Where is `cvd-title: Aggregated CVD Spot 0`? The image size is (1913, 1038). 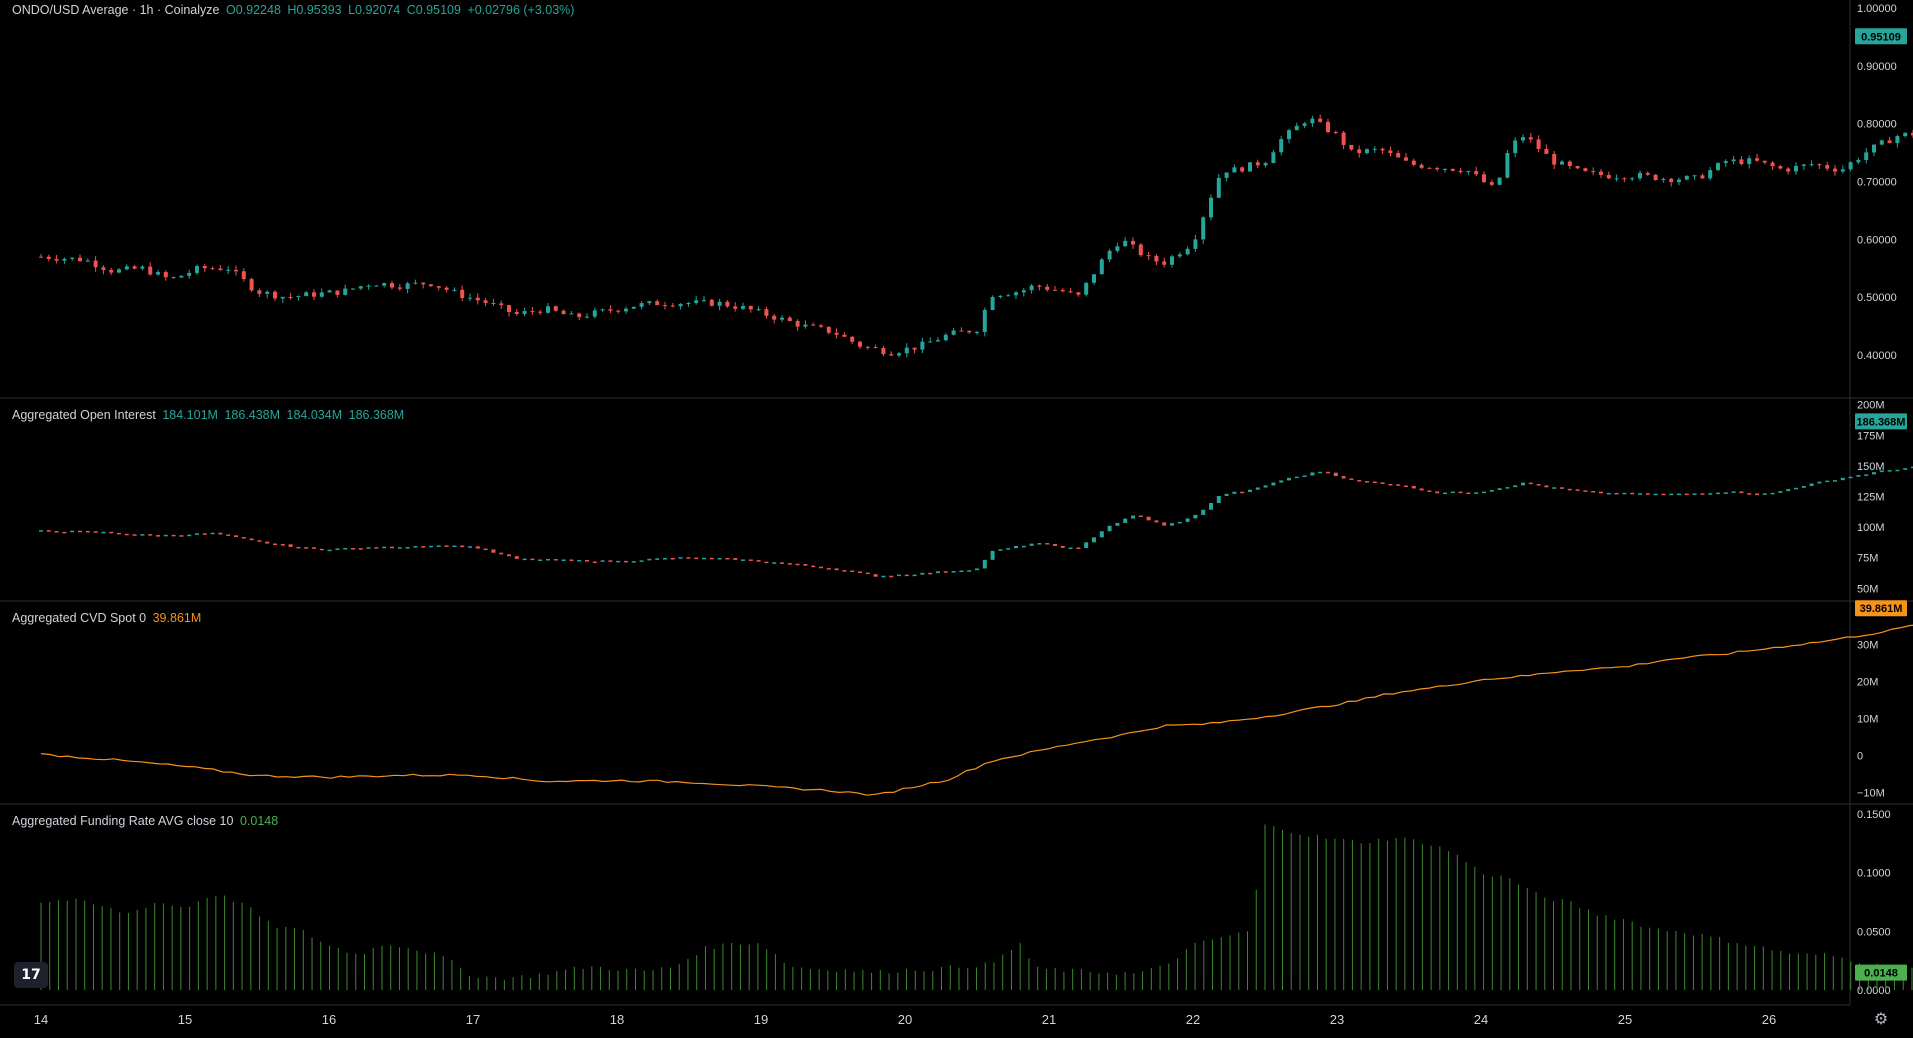
cvd-title: Aggregated CVD Spot 0 is located at coordinates (79, 618).